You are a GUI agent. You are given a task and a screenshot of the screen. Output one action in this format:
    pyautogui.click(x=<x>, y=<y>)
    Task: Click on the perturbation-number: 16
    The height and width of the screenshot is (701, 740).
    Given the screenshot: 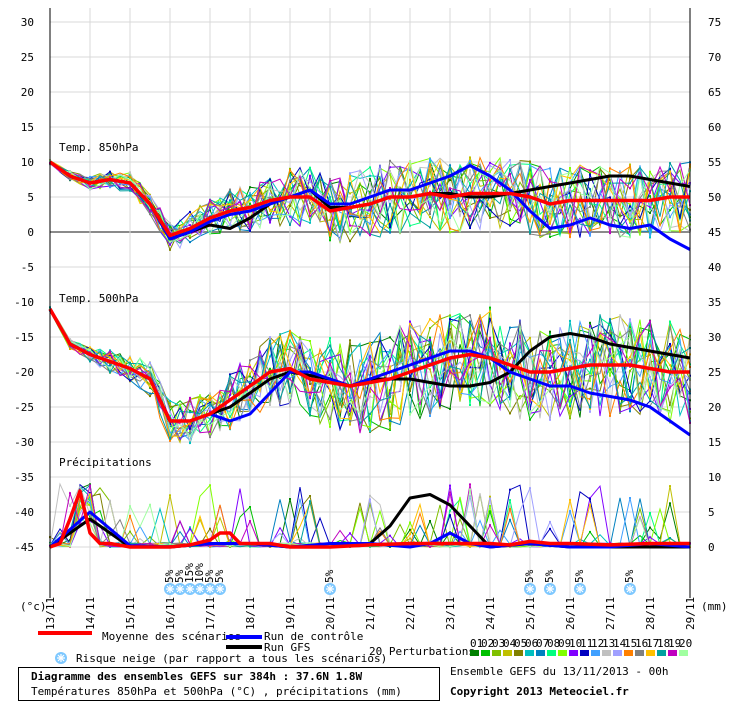 What is the action you would take?
    pyautogui.click(x=641, y=643)
    